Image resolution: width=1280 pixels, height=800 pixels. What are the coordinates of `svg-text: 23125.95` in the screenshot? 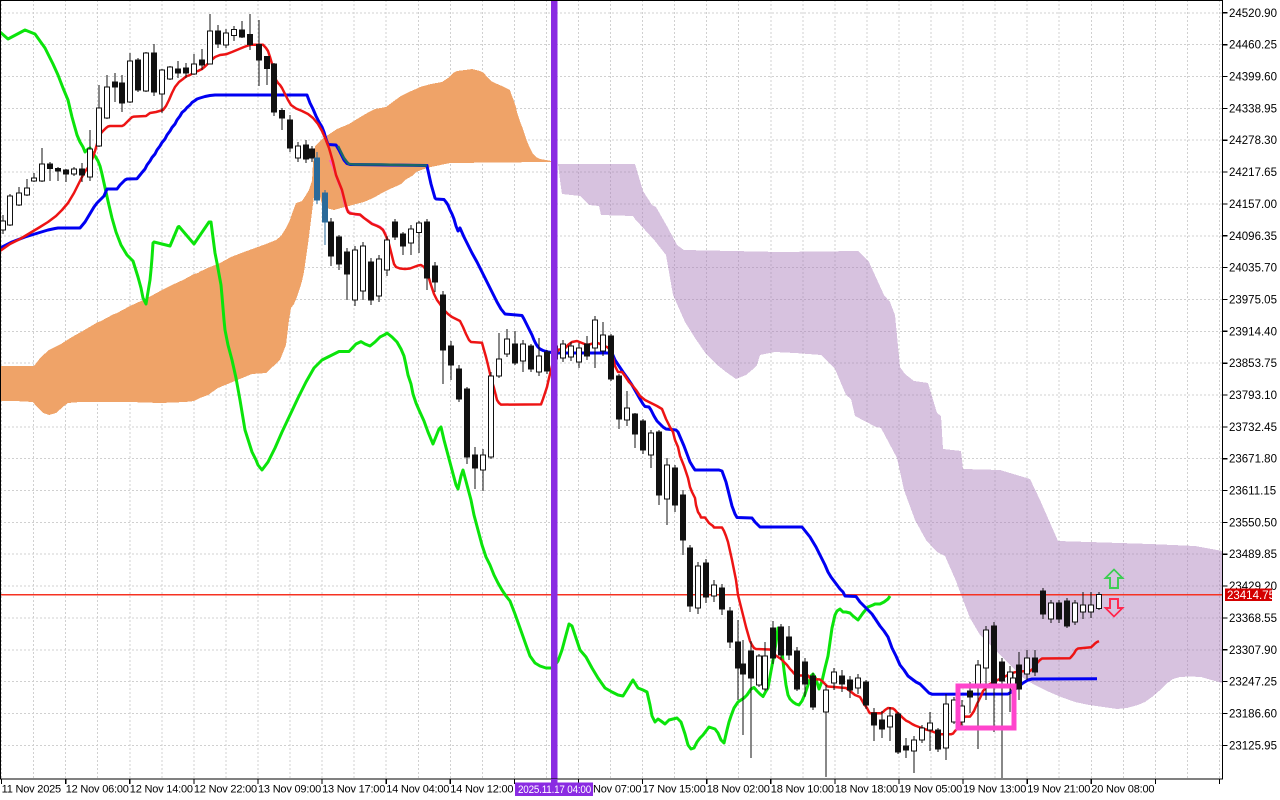 It's located at (1253, 746).